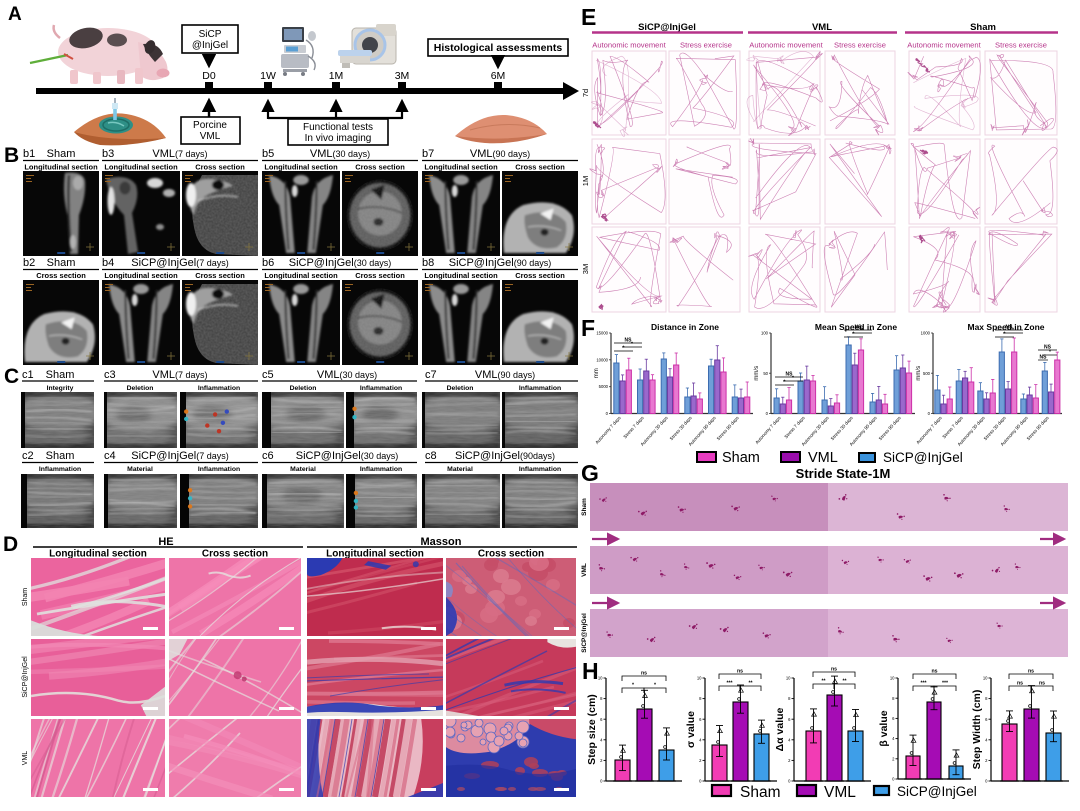 The width and height of the screenshot is (1080, 811). I want to click on svg-text: NS, so click(629, 341).